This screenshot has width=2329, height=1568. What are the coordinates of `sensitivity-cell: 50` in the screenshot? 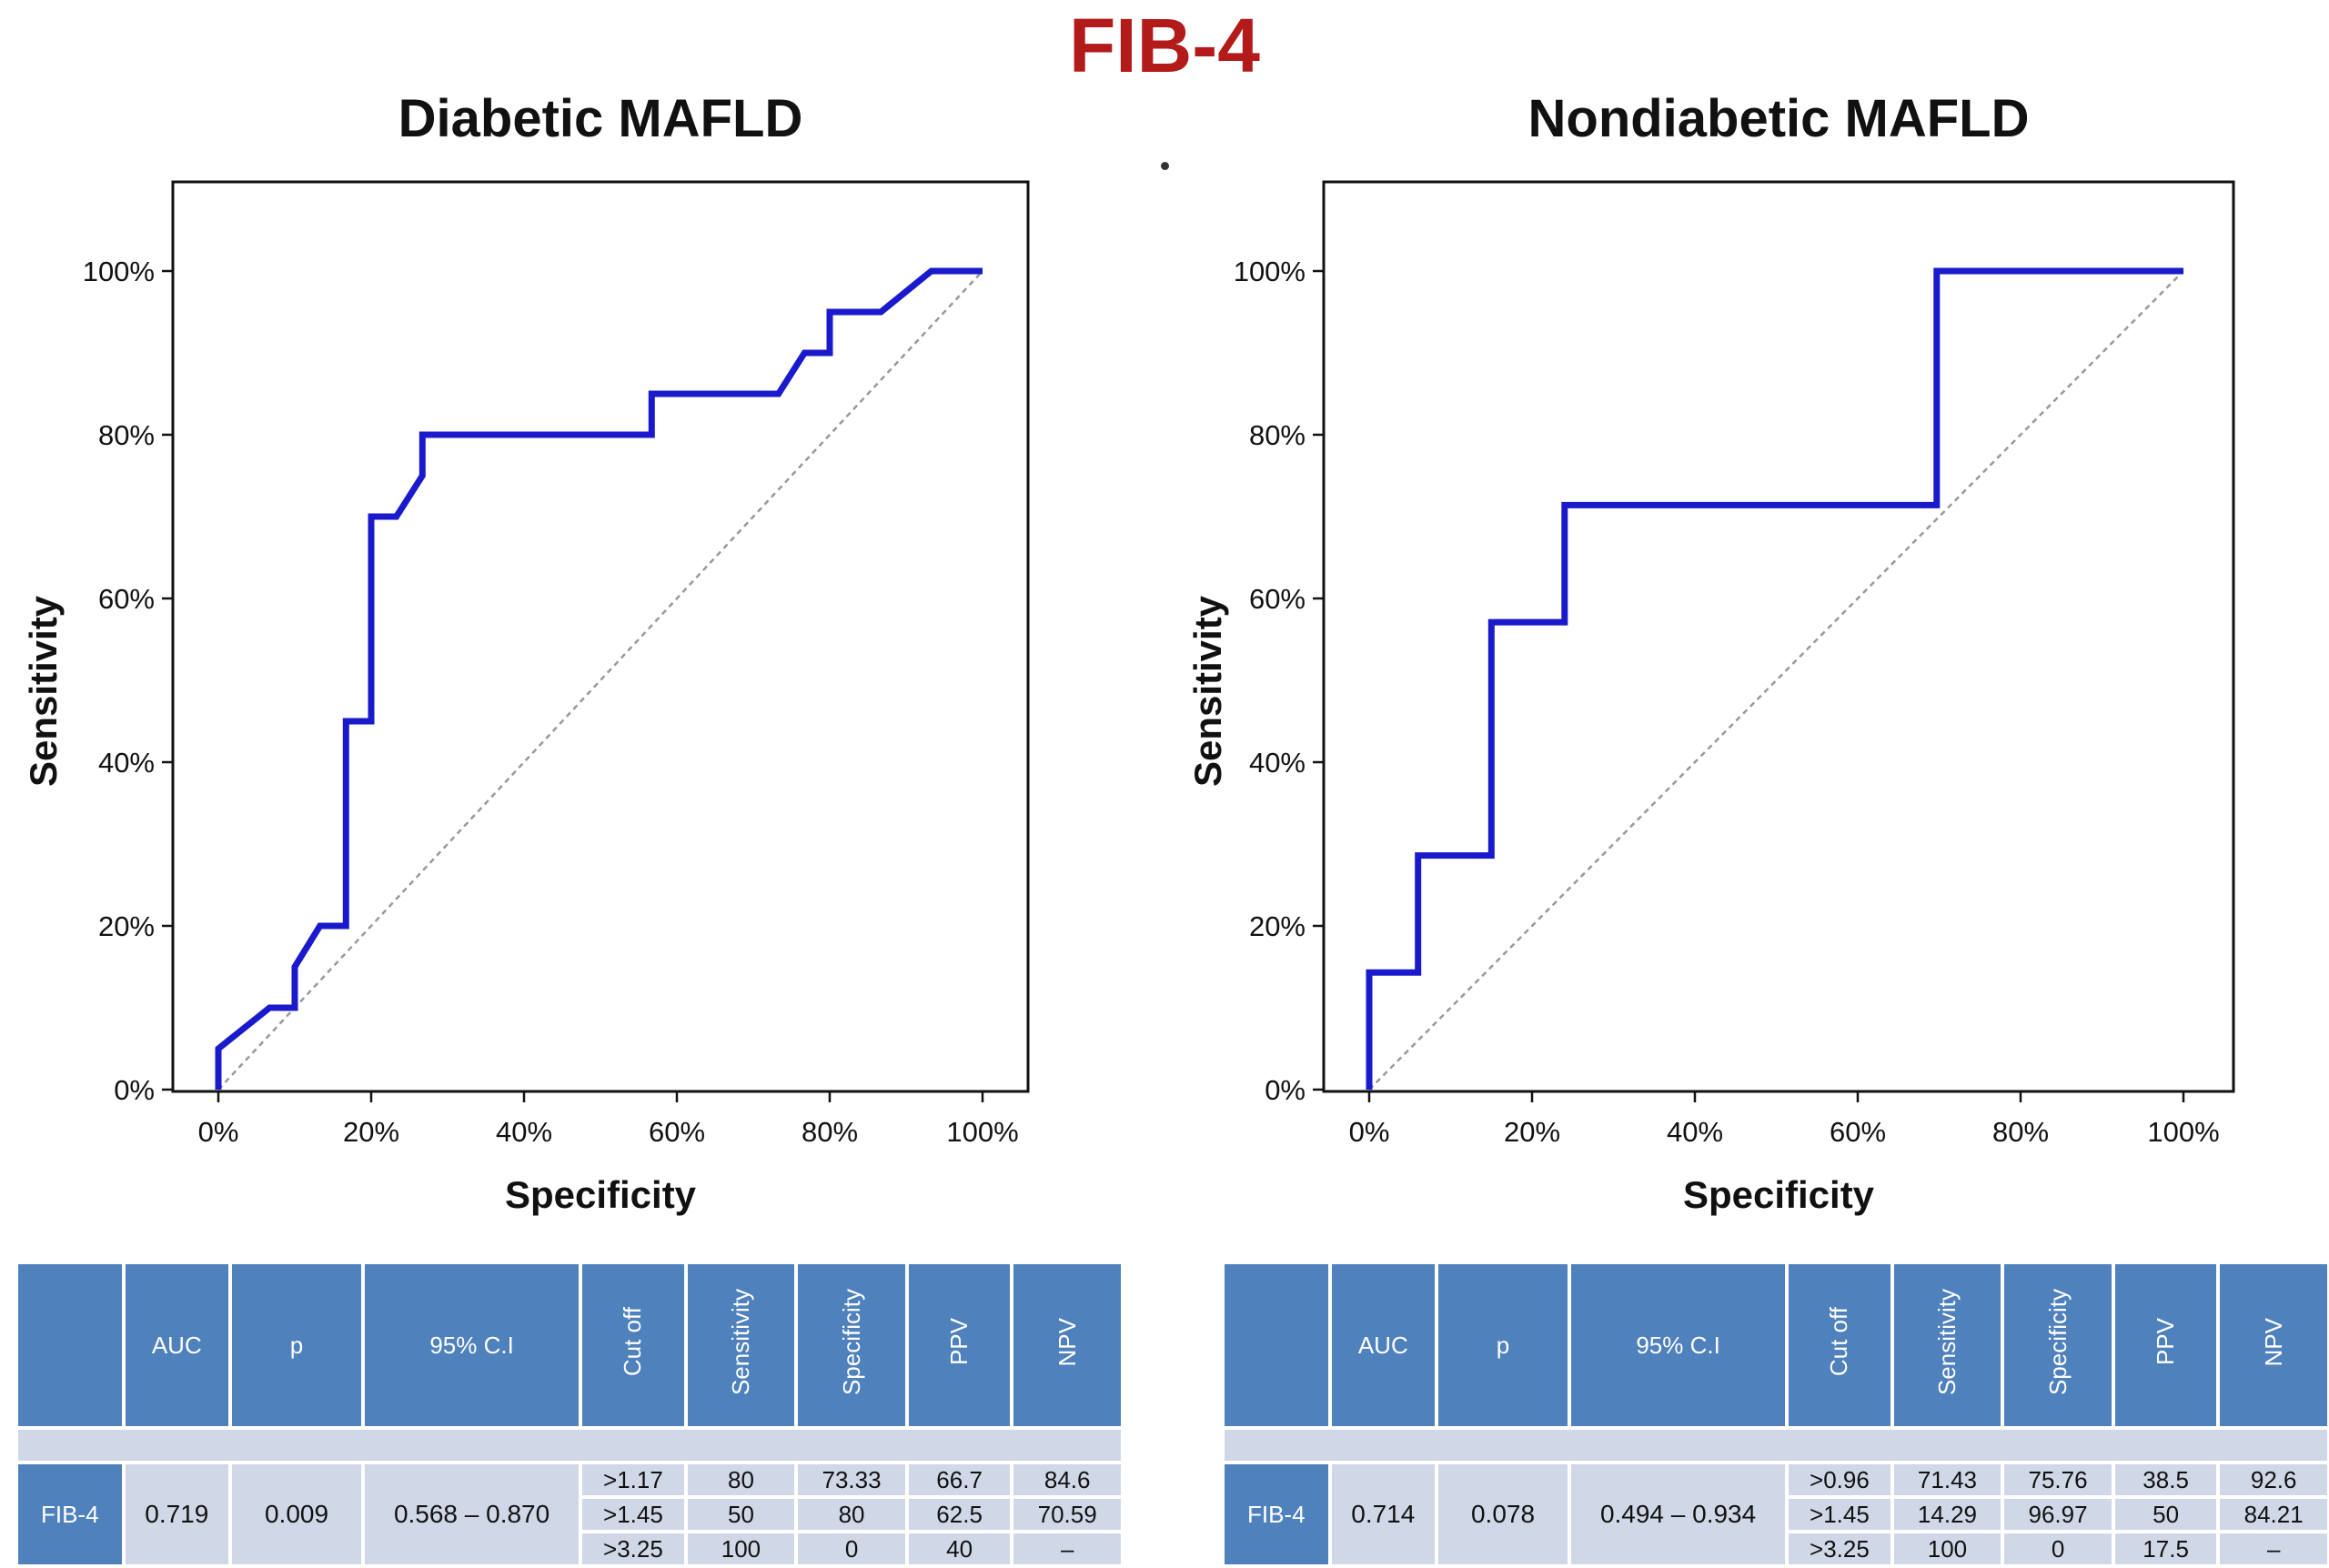 It's located at (741, 1514).